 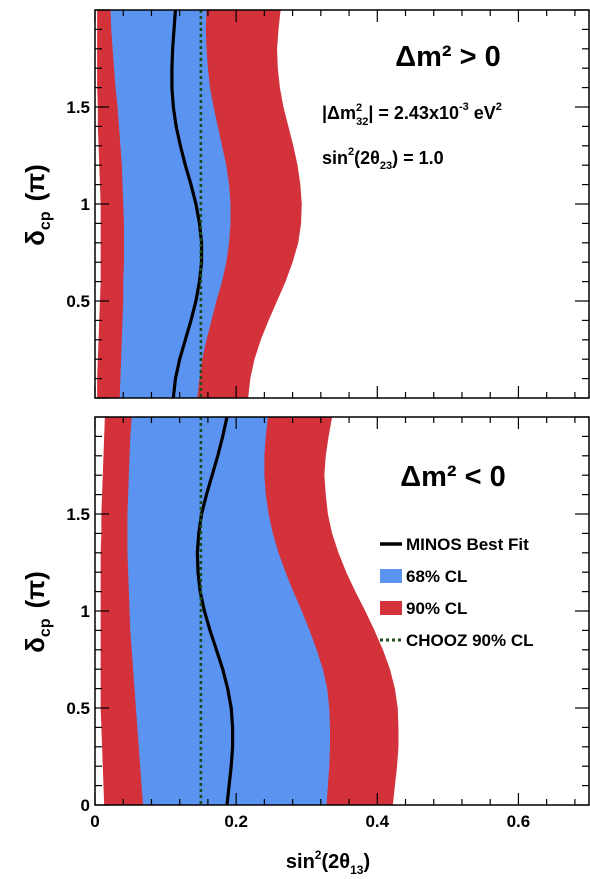 What do you see at coordinates (85, 805) in the screenshot?
I see `bottom-y-tick-label: 0` at bounding box center [85, 805].